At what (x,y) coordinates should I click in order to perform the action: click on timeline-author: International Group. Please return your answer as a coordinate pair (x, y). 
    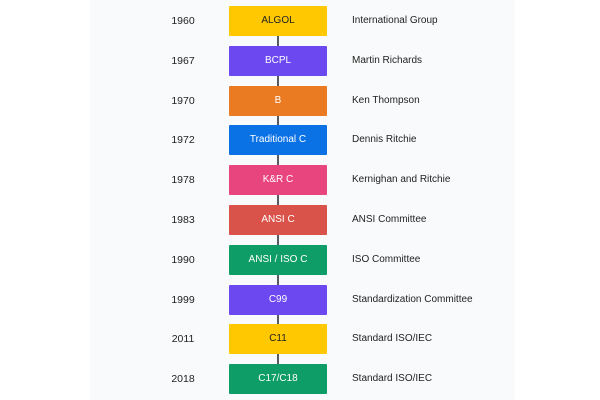
    Looking at the image, I should click on (395, 20).